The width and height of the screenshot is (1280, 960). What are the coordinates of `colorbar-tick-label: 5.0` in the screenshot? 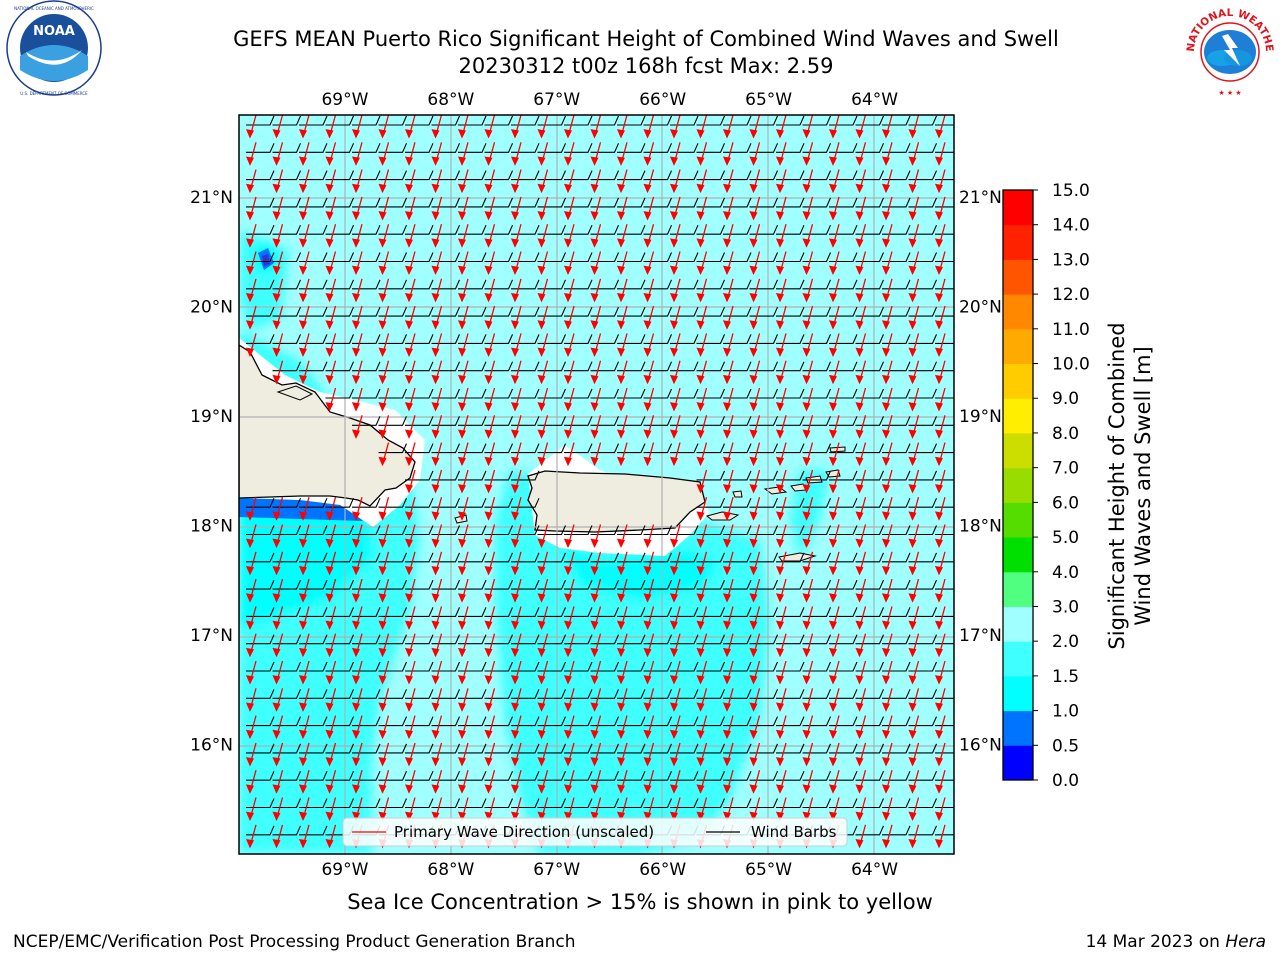 It's located at (1065, 538).